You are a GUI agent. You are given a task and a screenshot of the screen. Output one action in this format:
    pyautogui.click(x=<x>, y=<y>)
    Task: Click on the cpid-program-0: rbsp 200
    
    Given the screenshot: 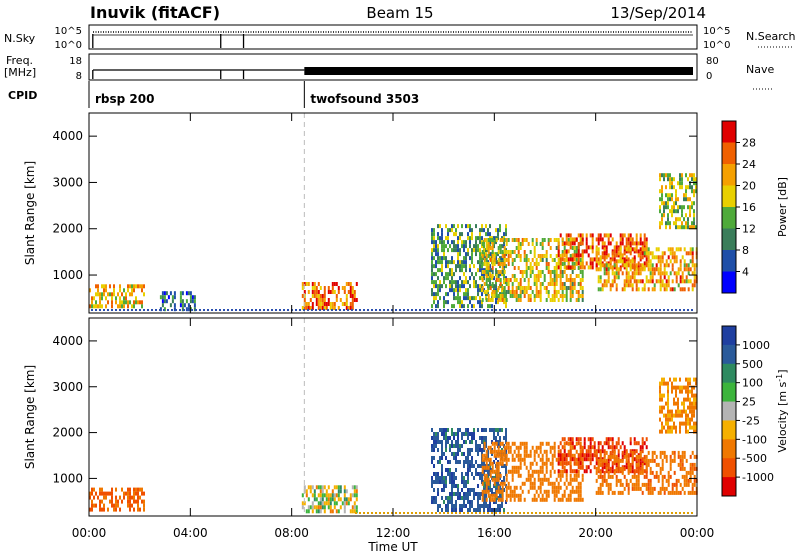 What is the action you would take?
    pyautogui.click(x=124, y=99)
    